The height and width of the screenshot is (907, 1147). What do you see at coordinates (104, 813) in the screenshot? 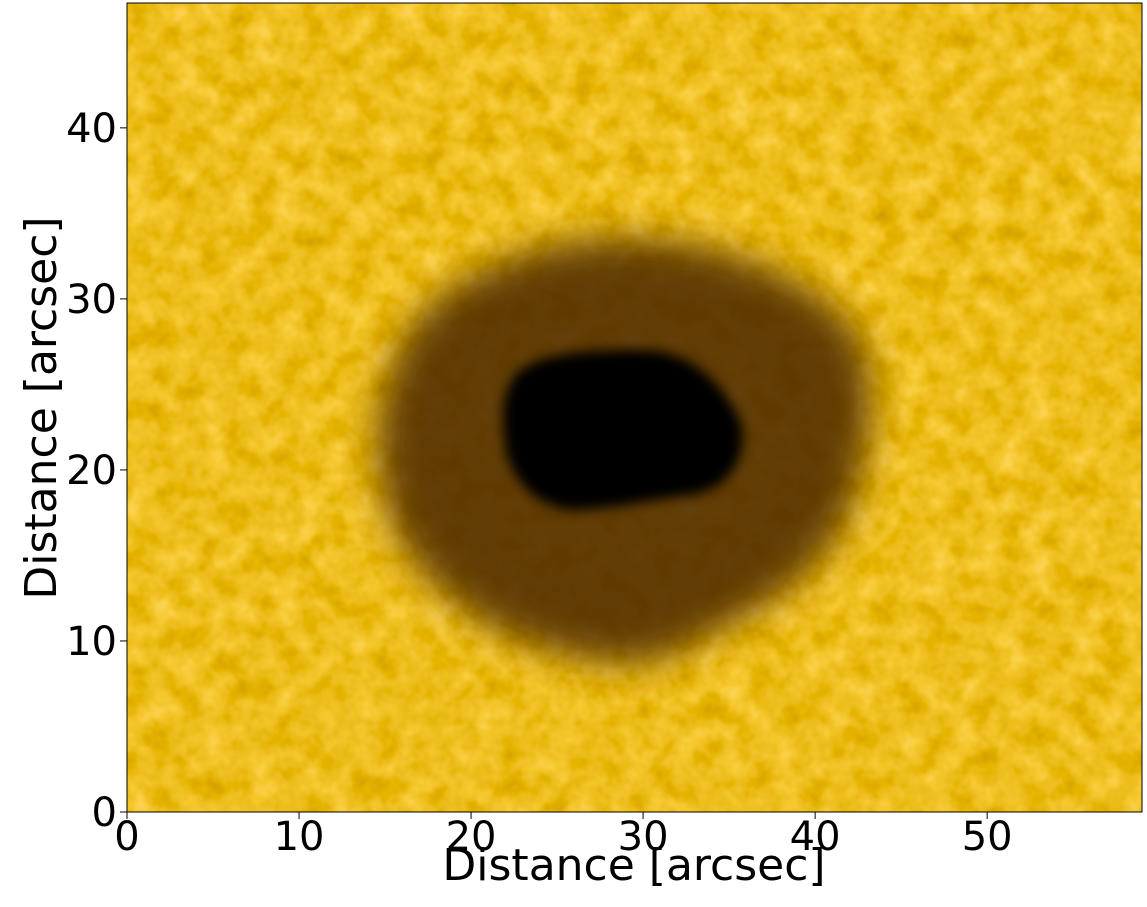
I see `y-tick-label: 0` at bounding box center [104, 813].